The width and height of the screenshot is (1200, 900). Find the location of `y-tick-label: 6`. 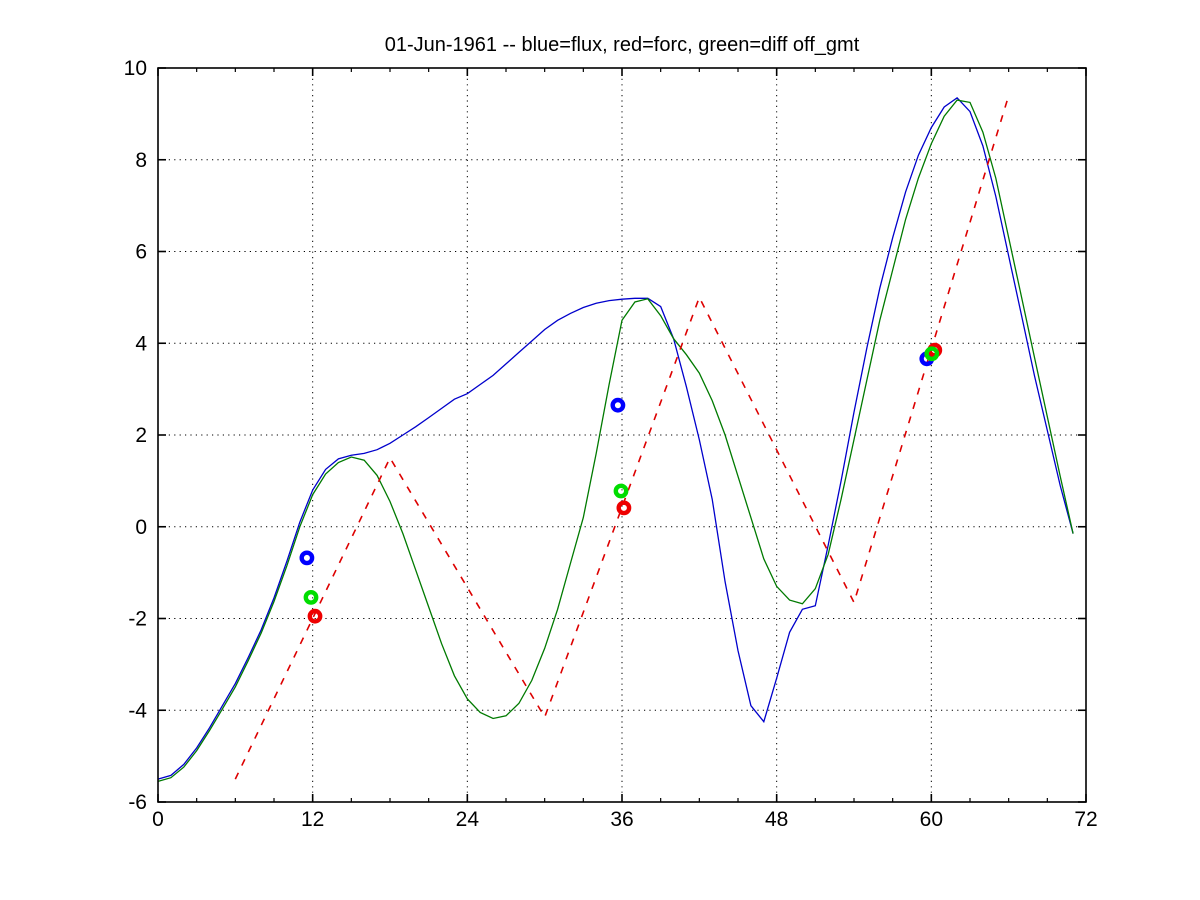

y-tick-label: 6 is located at coordinates (141, 252).